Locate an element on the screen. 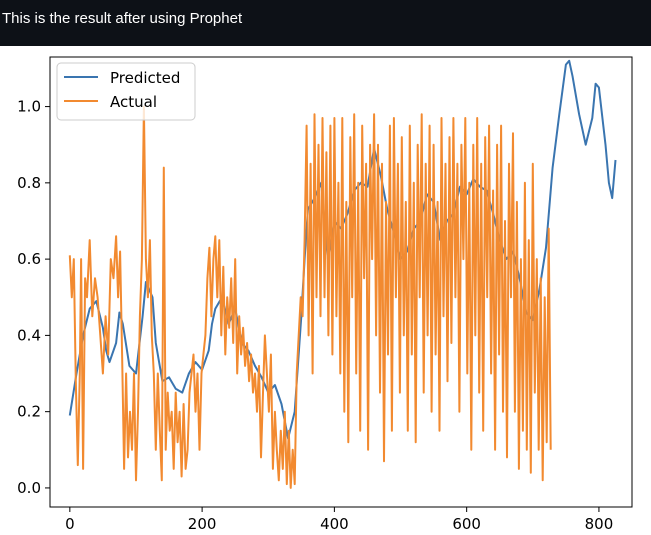  post-header: This is the result after using Prophet is located at coordinates (325, 23).